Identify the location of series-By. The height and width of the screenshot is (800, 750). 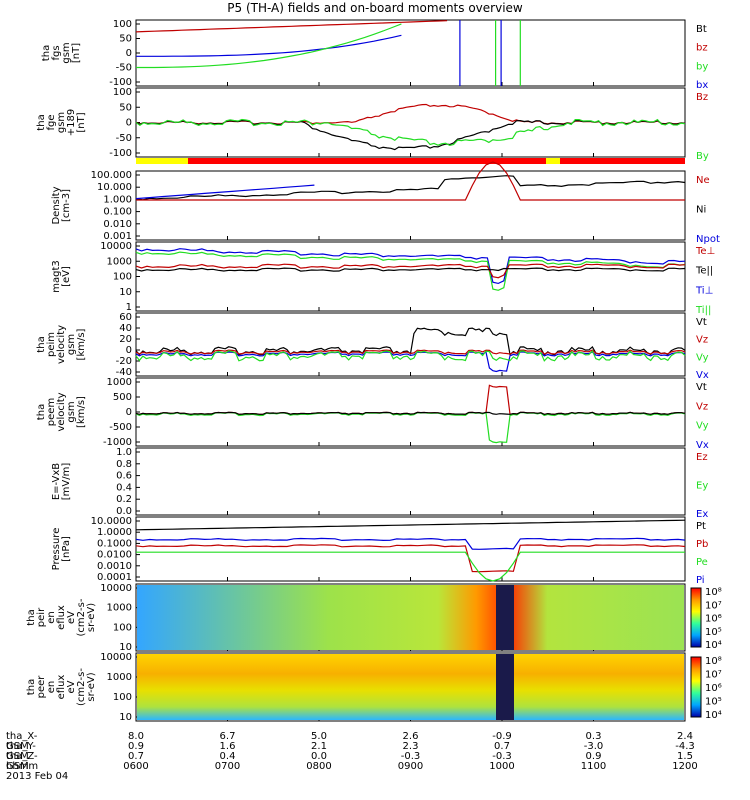
(410, 132).